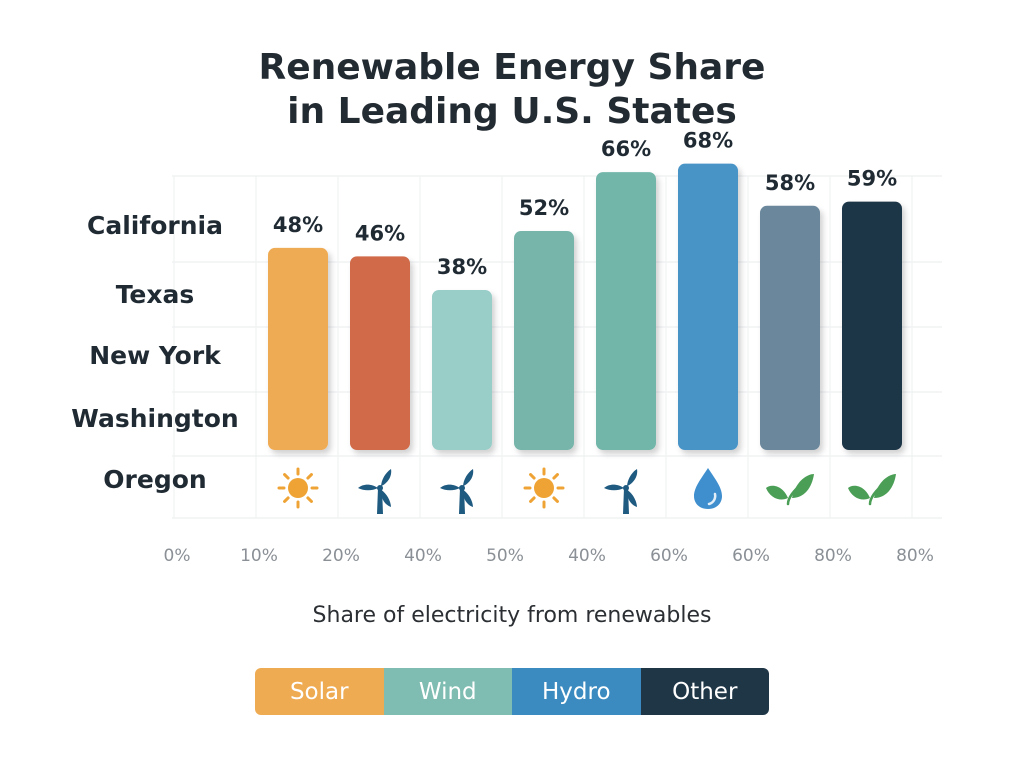  What do you see at coordinates (319, 691) in the screenshot?
I see `legend-item-solar: Solar` at bounding box center [319, 691].